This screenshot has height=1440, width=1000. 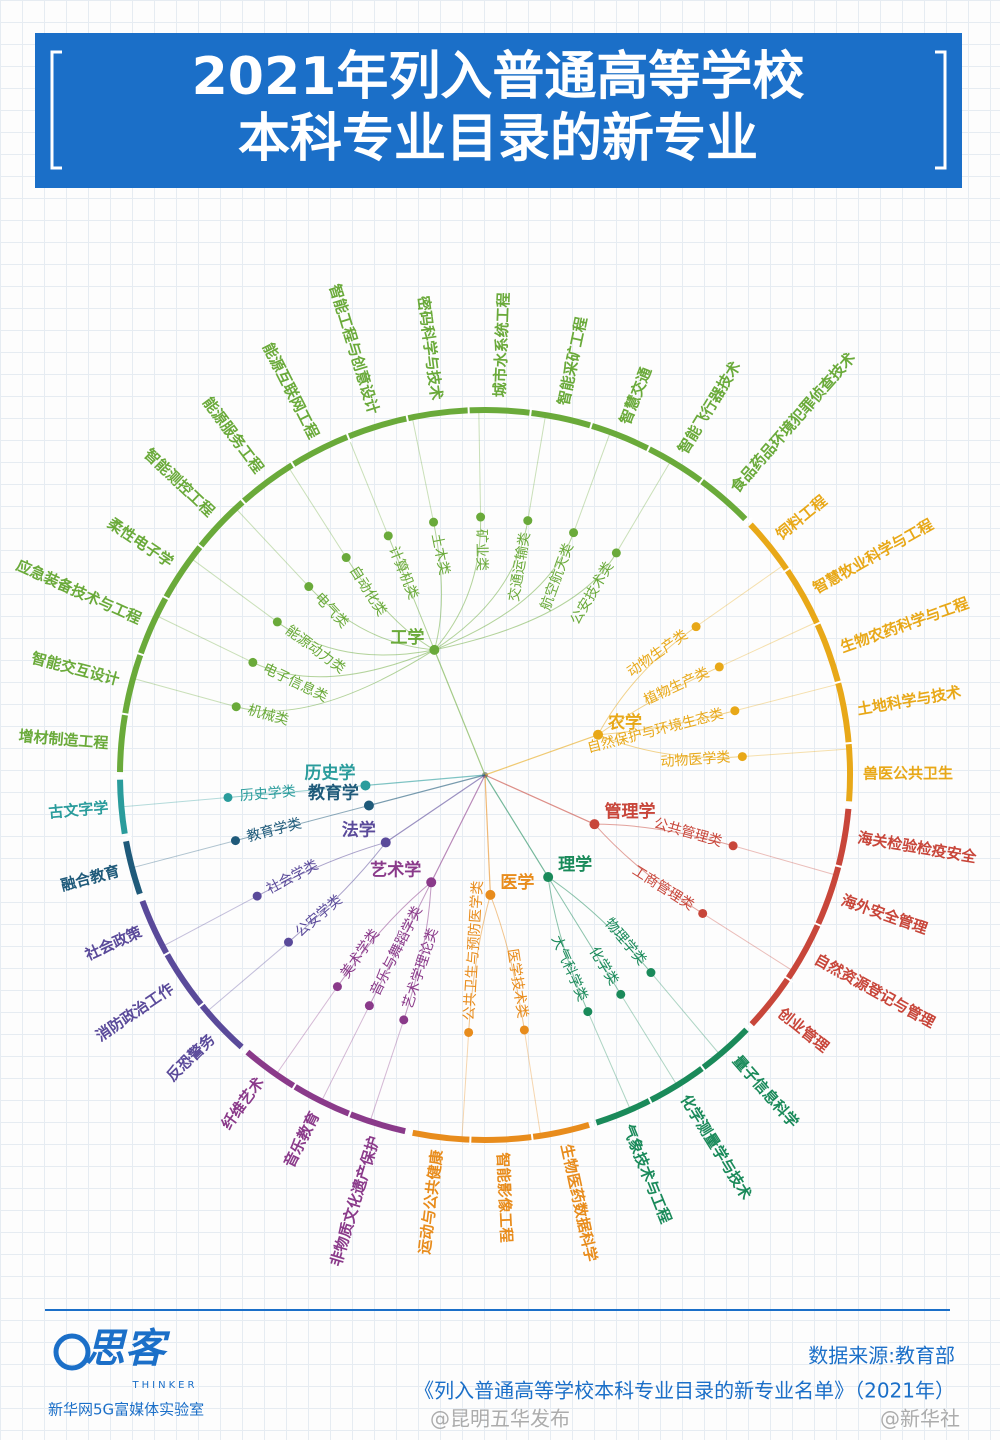 I want to click on major-label: 密码科学与技术, so click(x=429, y=348).